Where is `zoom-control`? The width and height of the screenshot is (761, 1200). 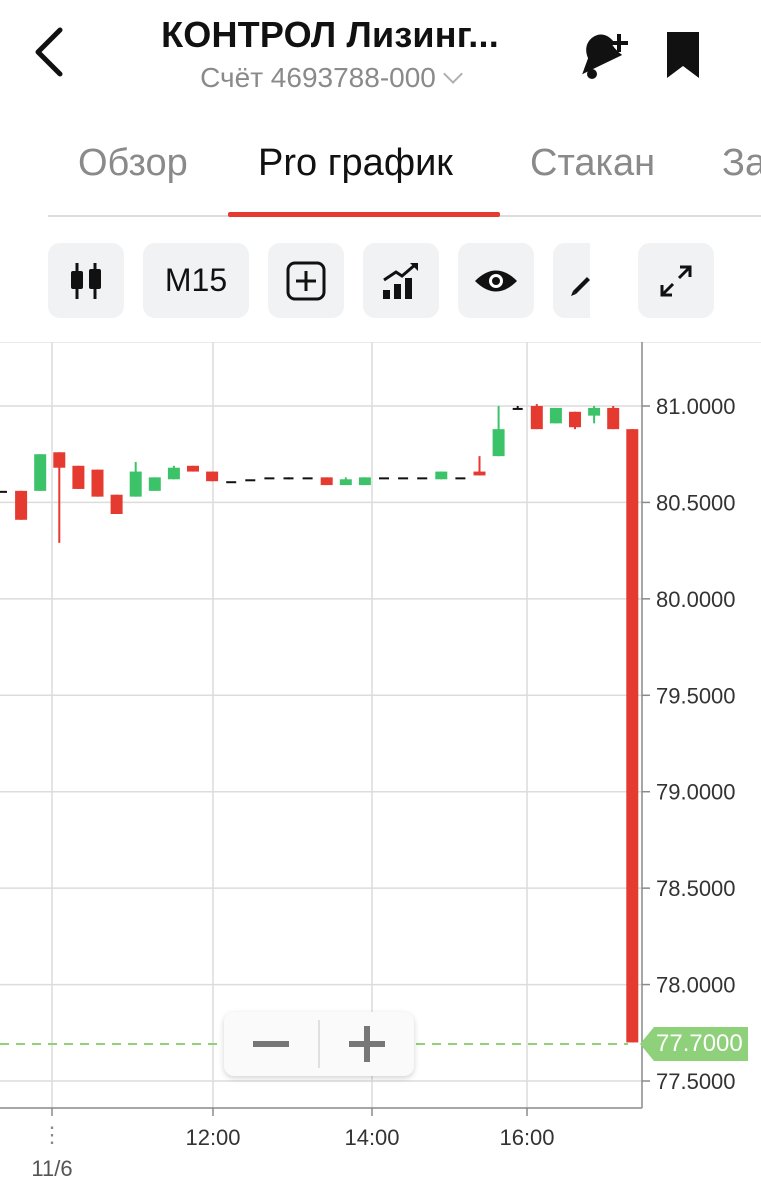 zoom-control is located at coordinates (319, 1044).